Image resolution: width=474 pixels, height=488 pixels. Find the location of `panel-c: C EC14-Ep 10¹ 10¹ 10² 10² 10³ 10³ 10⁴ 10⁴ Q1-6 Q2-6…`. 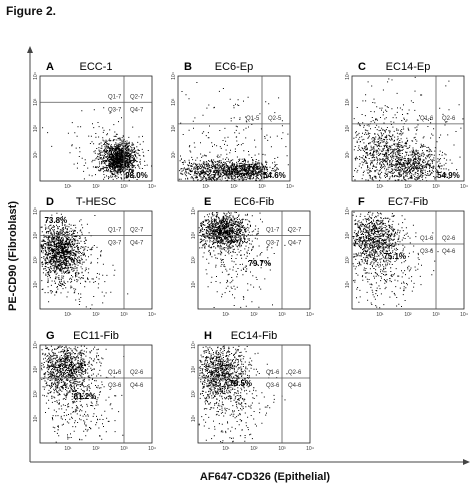

panel-c: C EC14-Ep 10¹ 10¹ 10² 10² 10³ 10³ 10⁴ 10⁴ Q1-6 Q2-6… is located at coordinates (406, 125).